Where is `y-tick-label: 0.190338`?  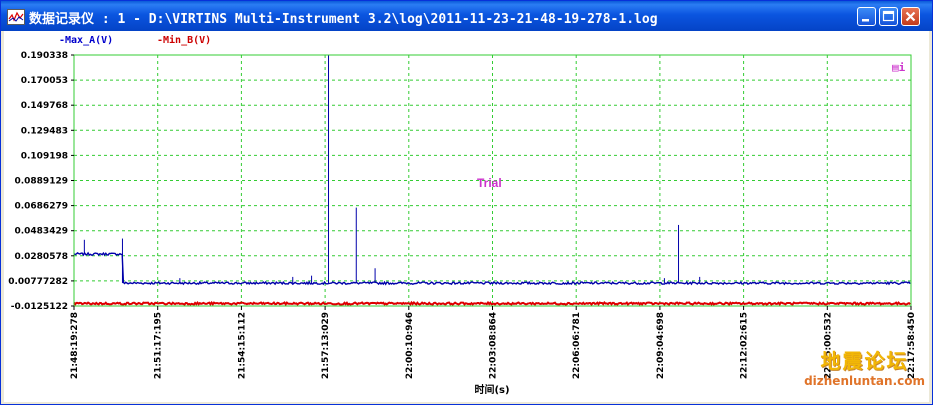 y-tick-label: 0.190338 is located at coordinates (44, 56).